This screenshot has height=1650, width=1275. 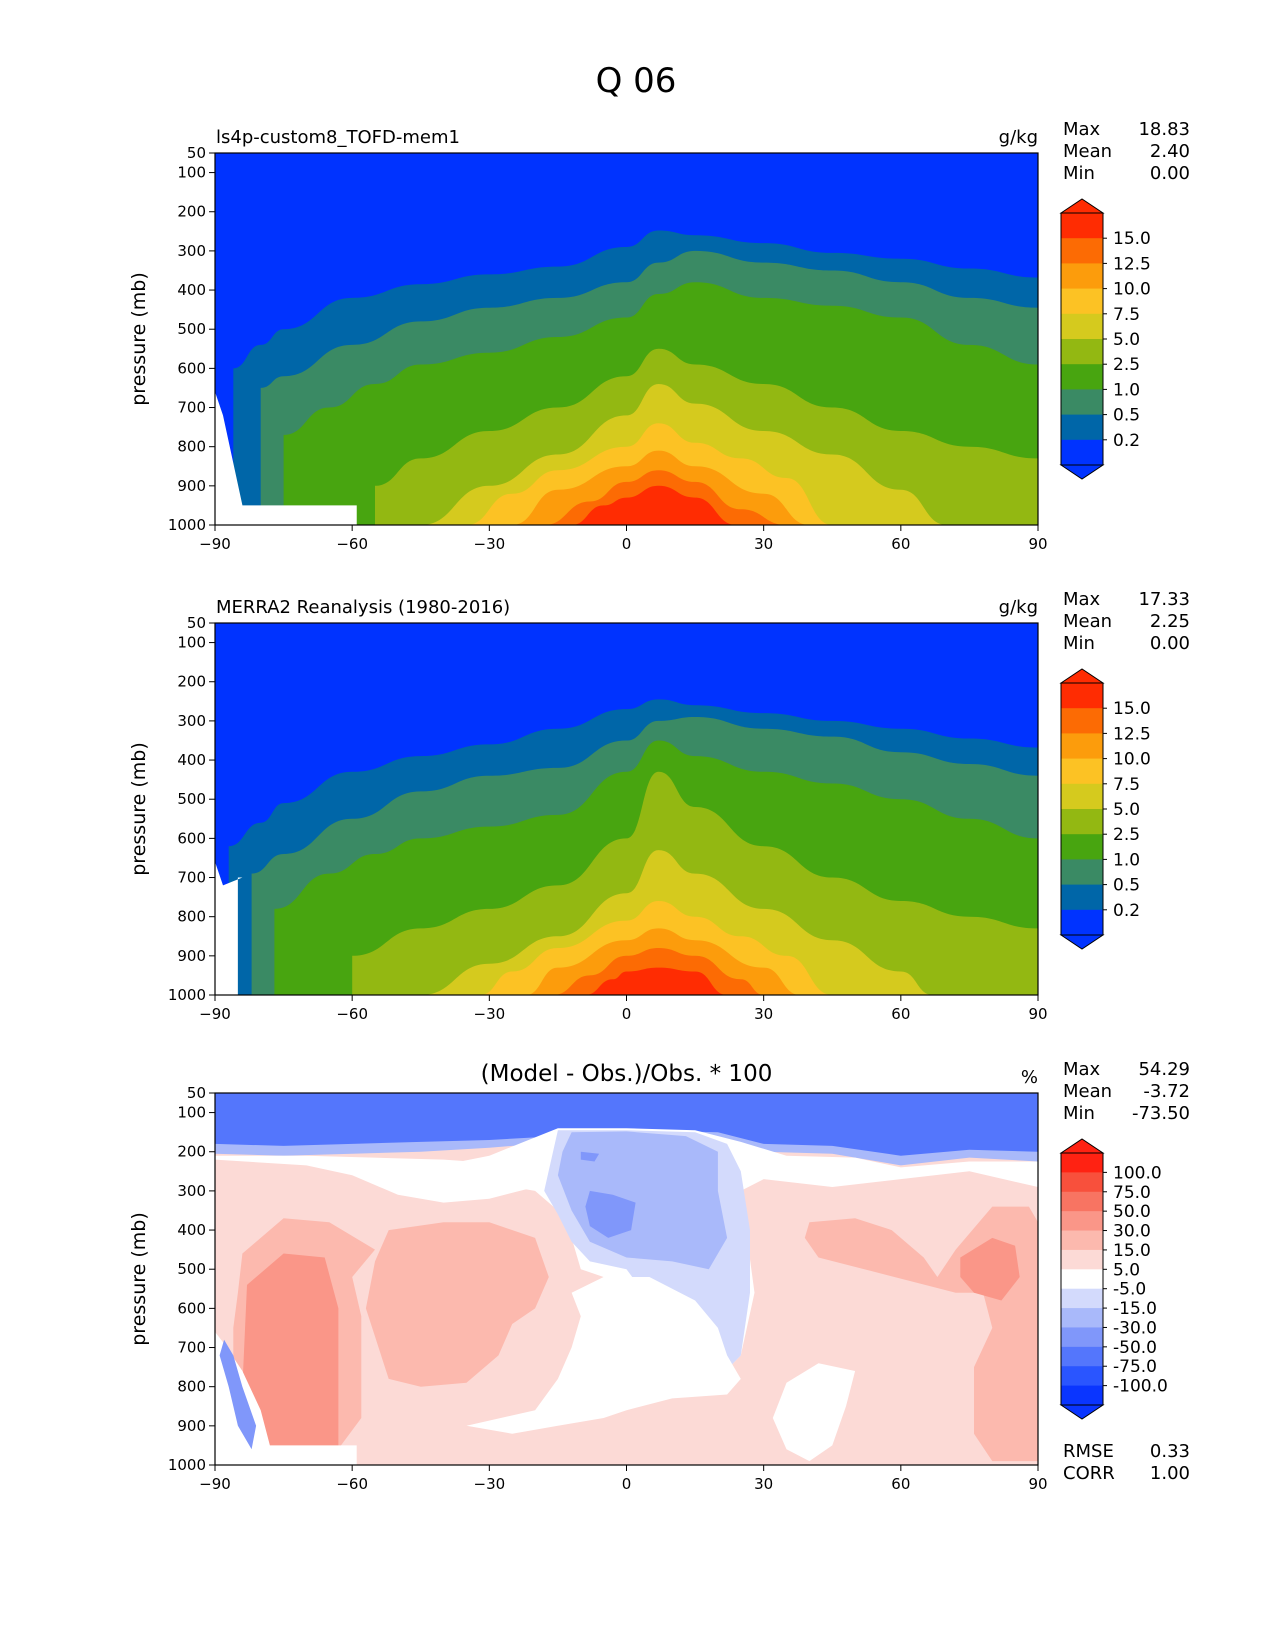 I want to click on x-tick-label: −30, so click(x=490, y=1484).